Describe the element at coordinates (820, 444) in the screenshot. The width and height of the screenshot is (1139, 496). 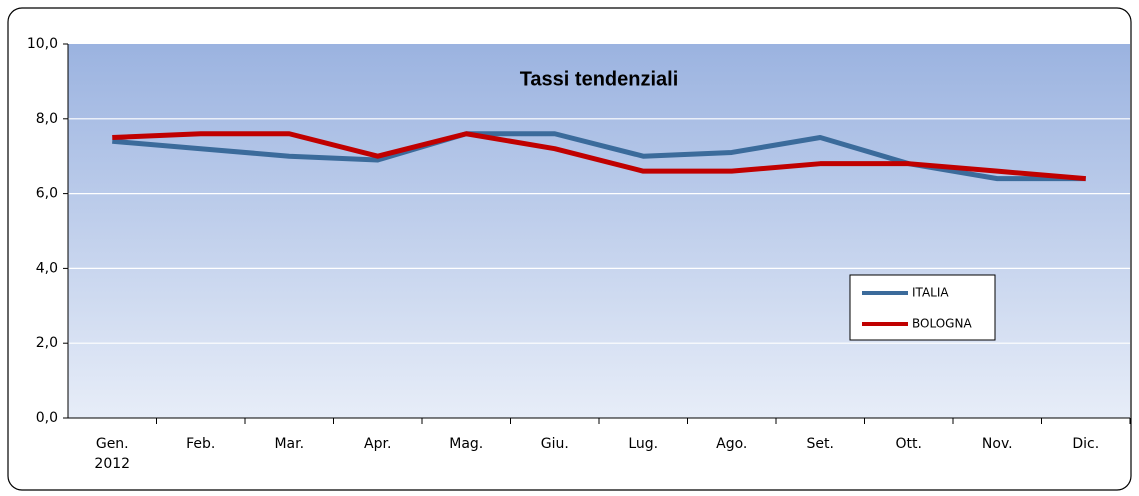
I see `x-tick-label: Set.` at that location.